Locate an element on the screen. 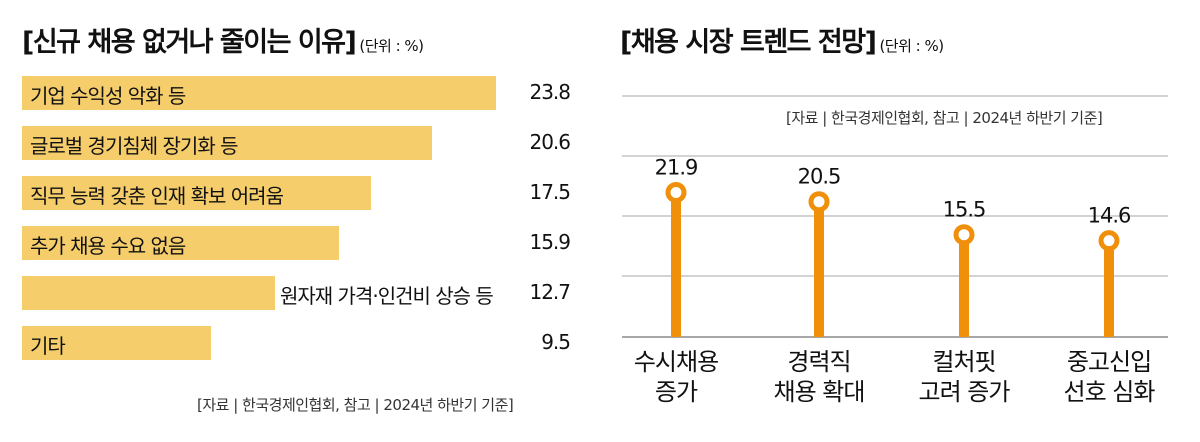 The height and width of the screenshot is (442, 1200). category-tick-label: 수시채용 is located at coordinates (676, 362).